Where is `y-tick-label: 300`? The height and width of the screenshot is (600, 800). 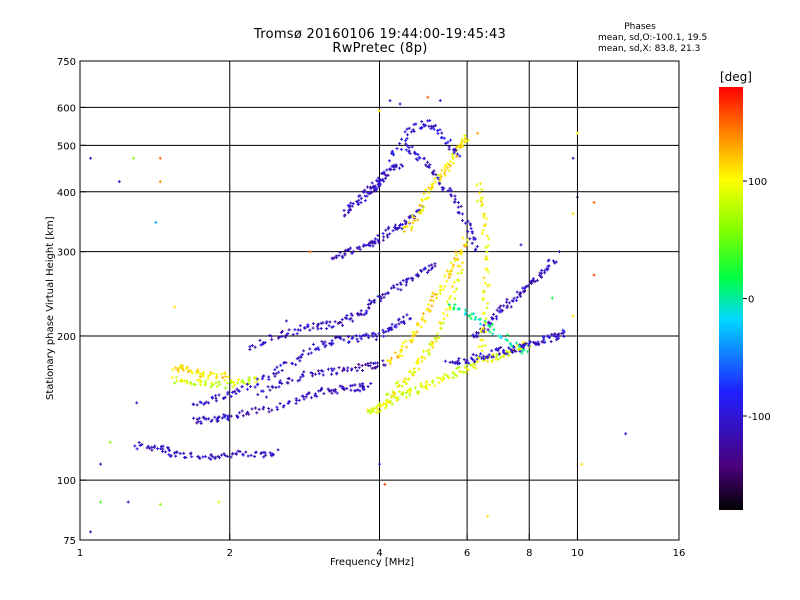
y-tick-label: 300 is located at coordinates (66, 253).